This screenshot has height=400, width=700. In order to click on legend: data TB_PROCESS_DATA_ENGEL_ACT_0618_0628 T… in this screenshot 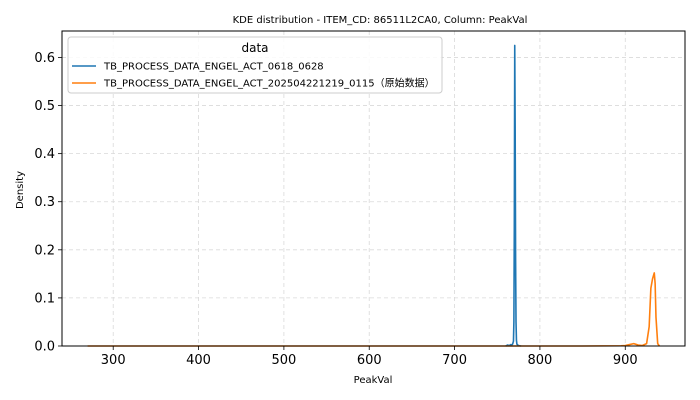, I will do `click(255, 65)`.